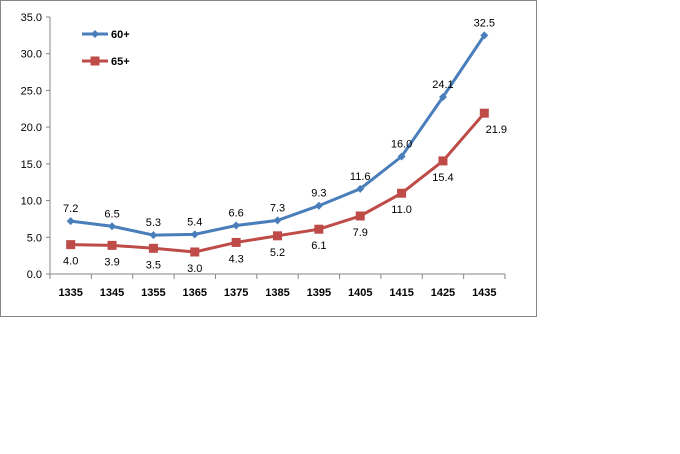 This screenshot has height=454, width=680. I want to click on x-tick-label: 1355, so click(153, 293).